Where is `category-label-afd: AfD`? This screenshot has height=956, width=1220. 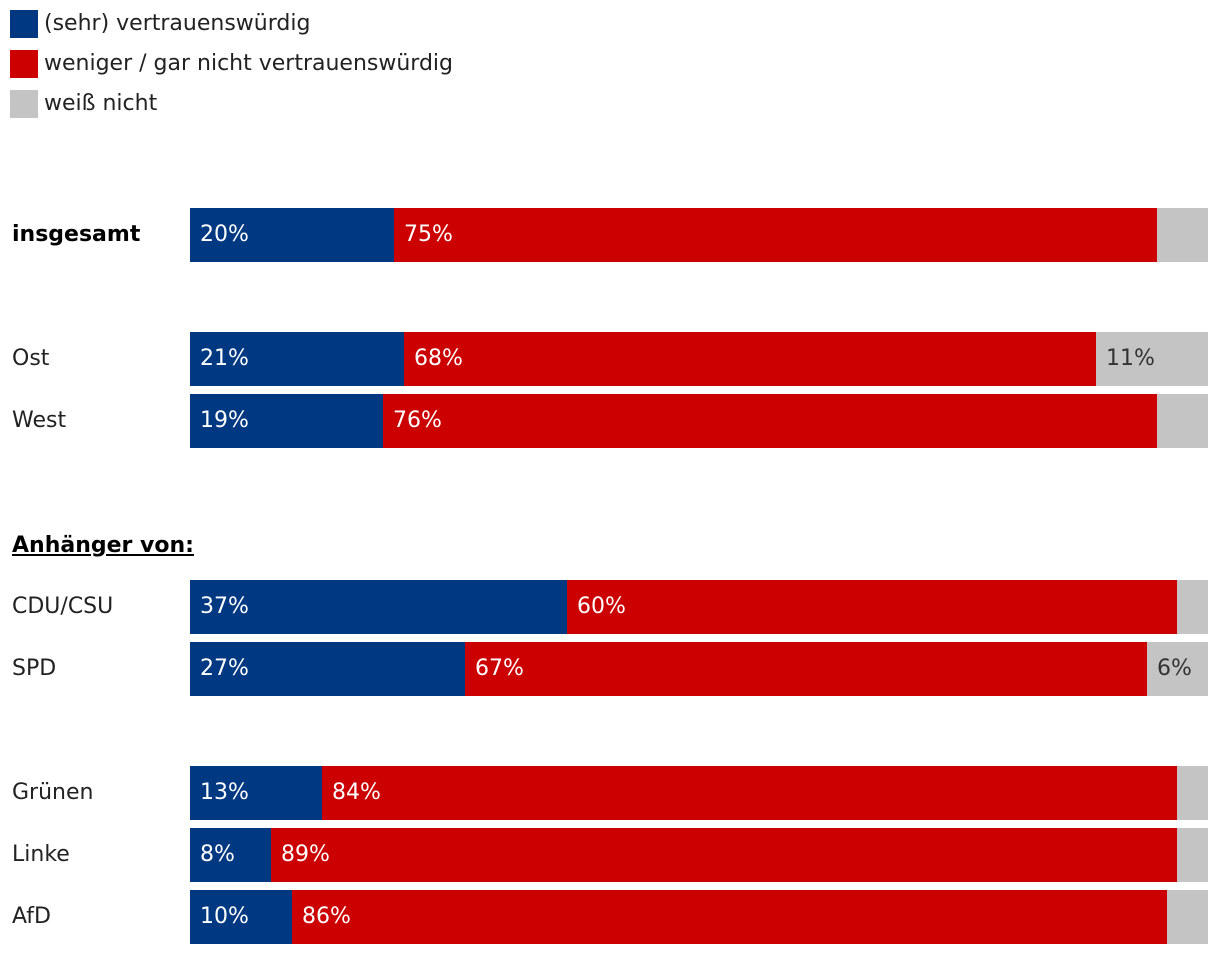
category-label-afd: AfD is located at coordinates (31, 916).